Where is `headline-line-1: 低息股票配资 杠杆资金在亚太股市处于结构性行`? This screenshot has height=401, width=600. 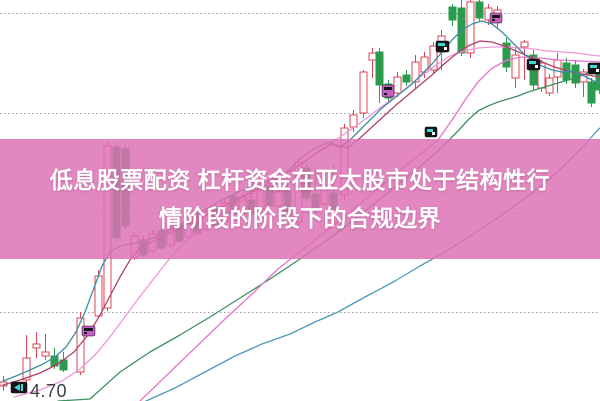 headline-line-1: 低息股票配资 杠杆资金在亚太股市处于结构性行 is located at coordinates (300, 180).